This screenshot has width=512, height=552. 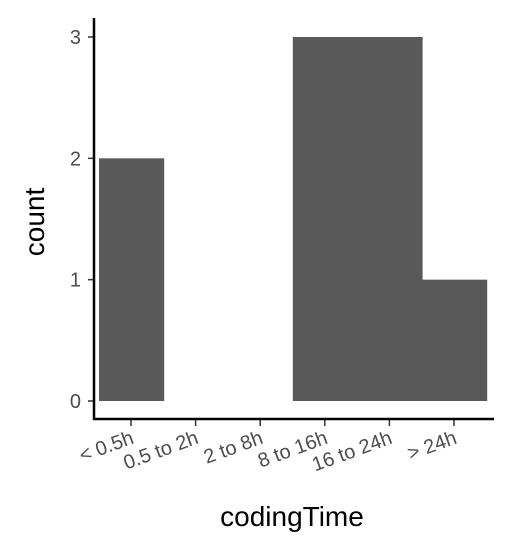 I want to click on y-tick-label: 3, so click(x=75, y=38).